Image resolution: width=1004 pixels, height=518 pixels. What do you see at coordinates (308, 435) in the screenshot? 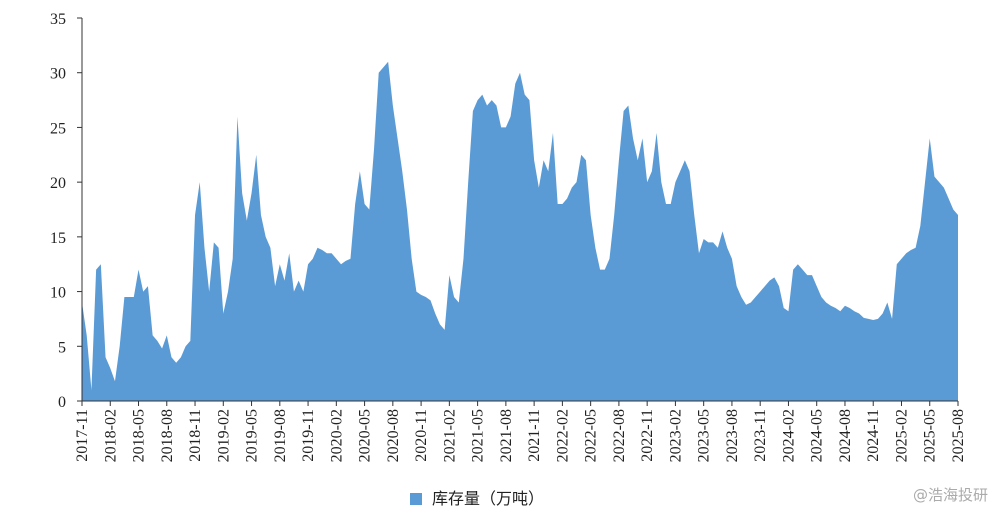
I see `x-tick-label: 2019-11` at bounding box center [308, 435].